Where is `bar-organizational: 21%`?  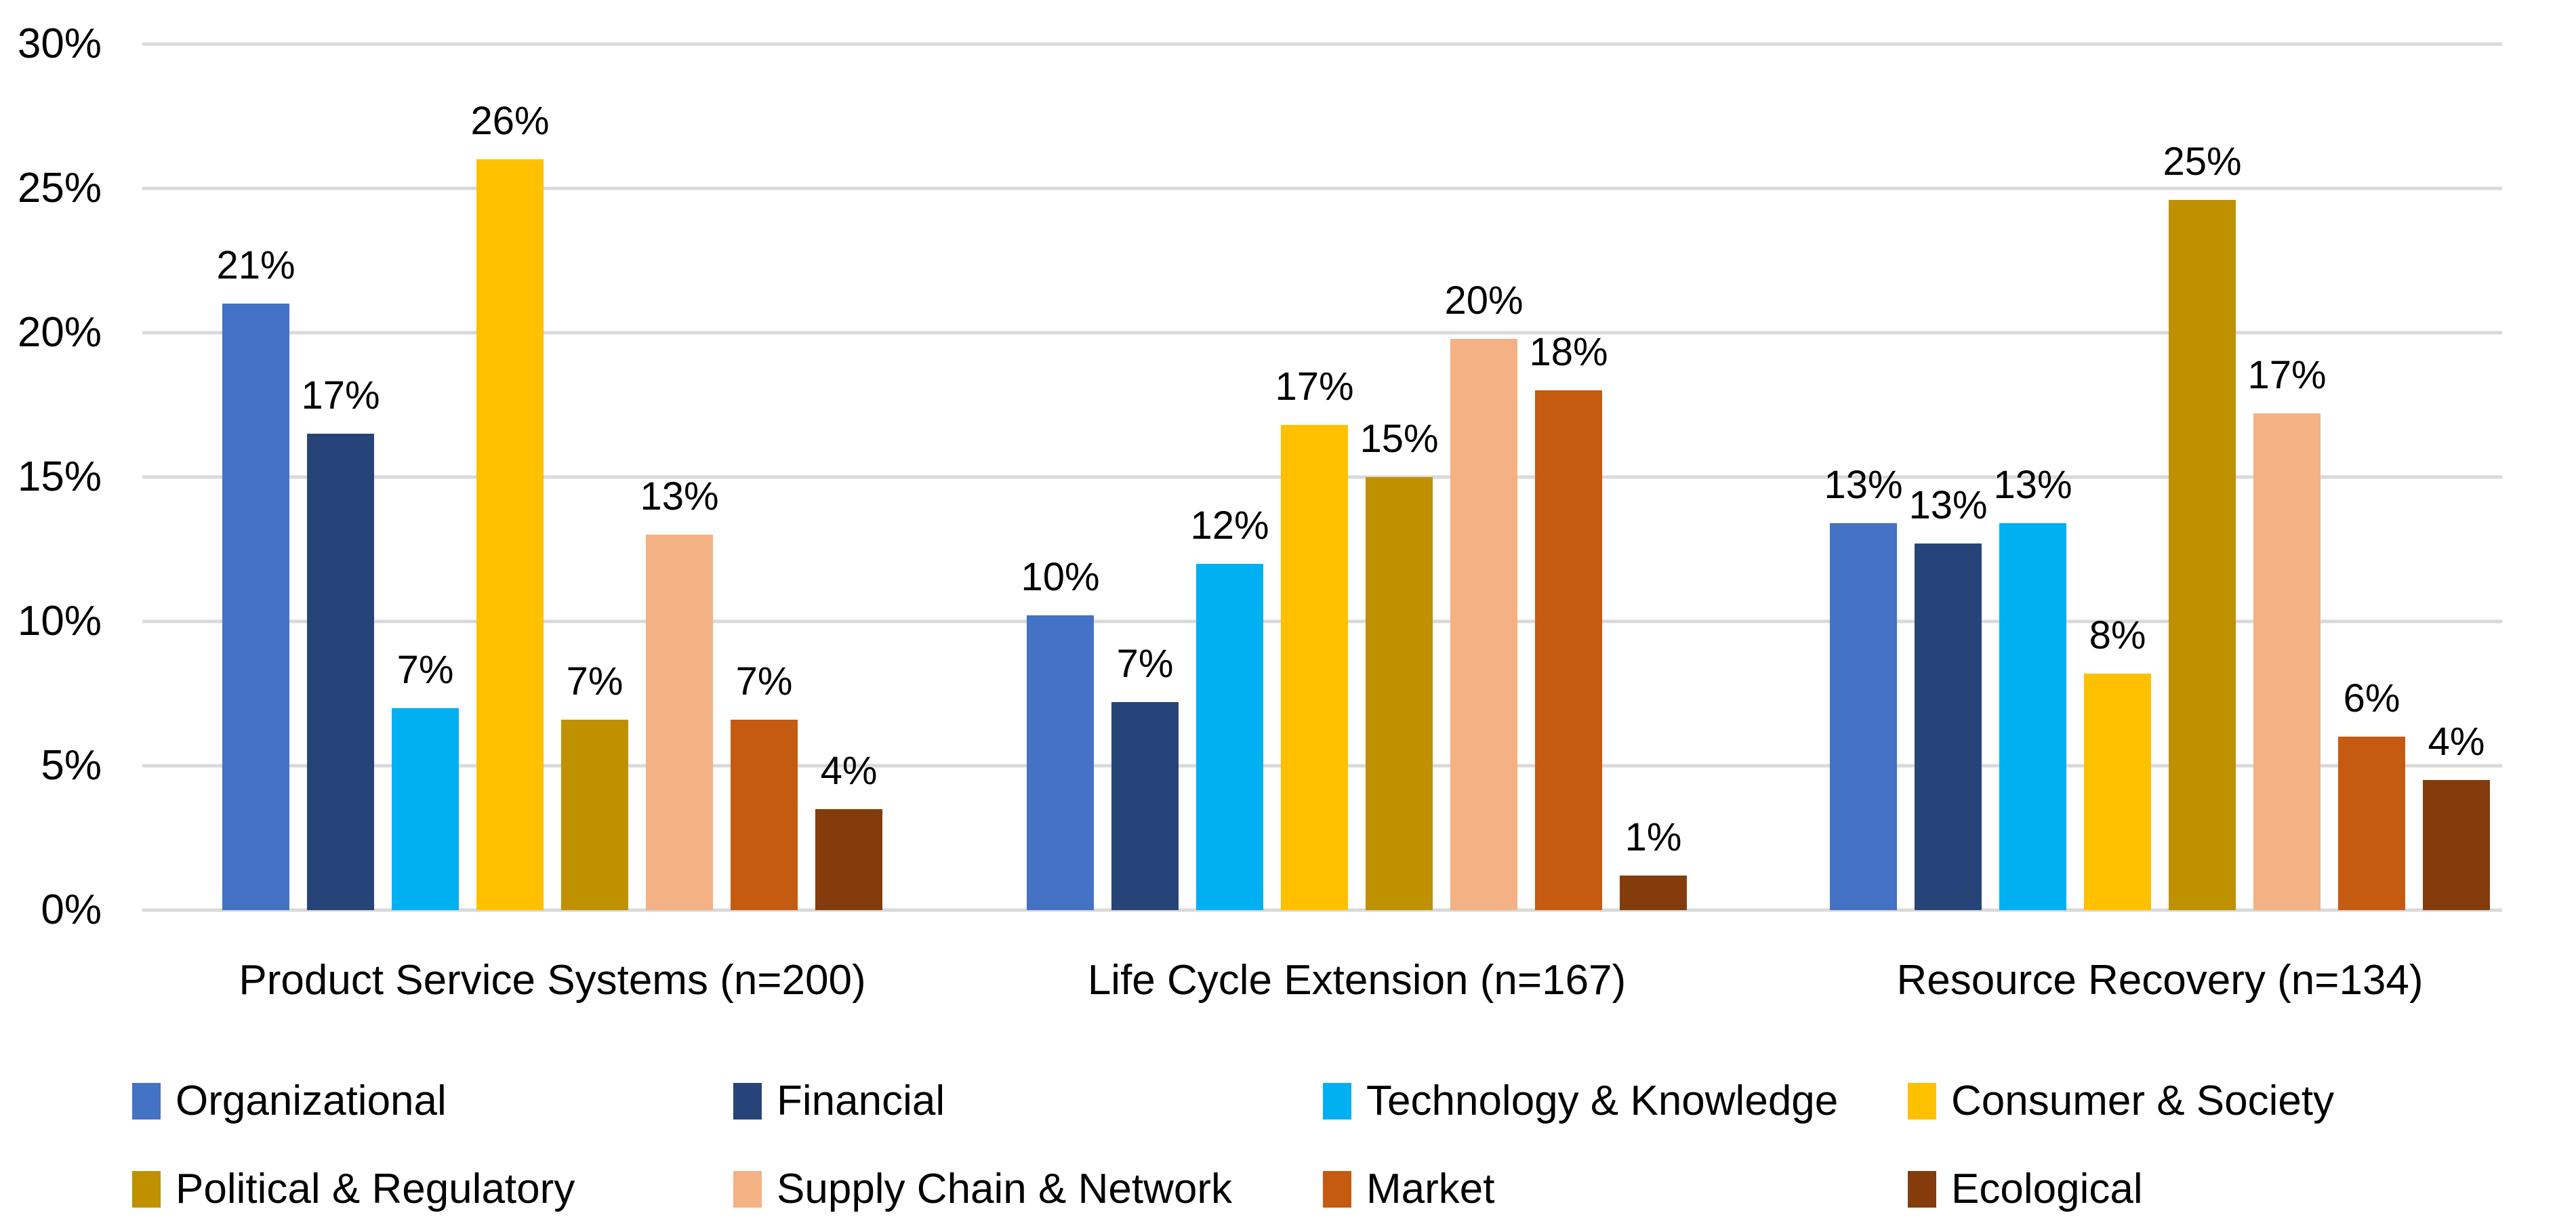 bar-organizational: 21% is located at coordinates (256, 577).